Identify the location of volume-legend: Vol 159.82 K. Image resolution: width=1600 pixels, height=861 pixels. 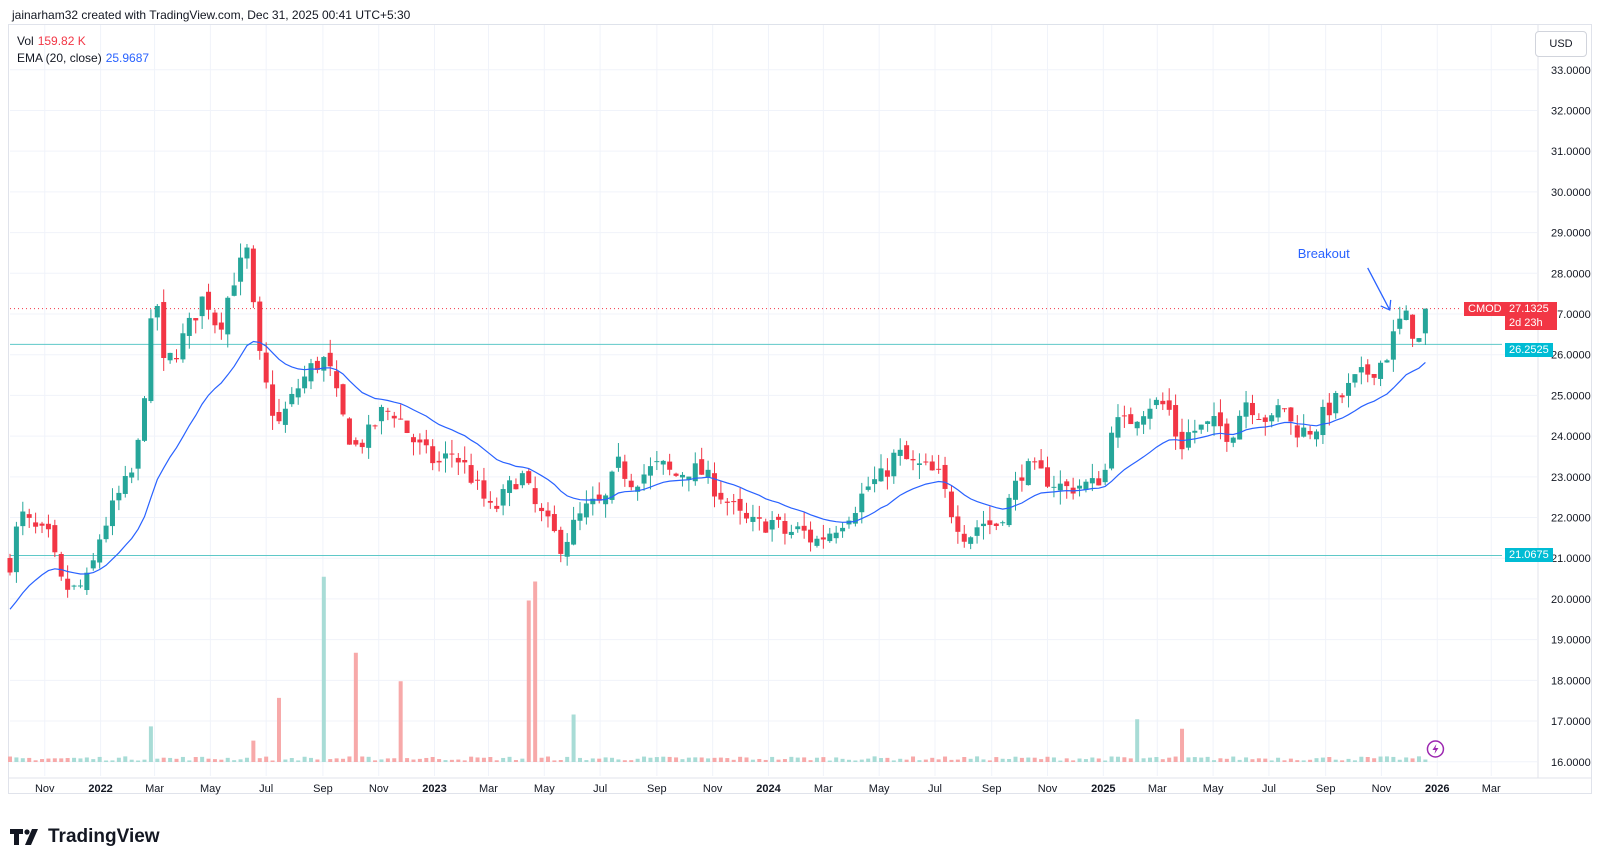
(83, 41).